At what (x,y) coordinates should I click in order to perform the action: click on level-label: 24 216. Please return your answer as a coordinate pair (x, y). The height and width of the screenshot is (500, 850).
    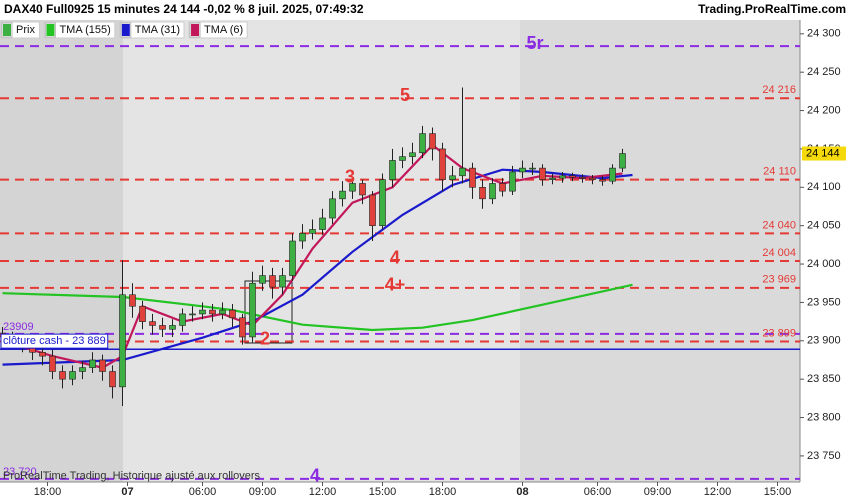
    Looking at the image, I should click on (779, 90).